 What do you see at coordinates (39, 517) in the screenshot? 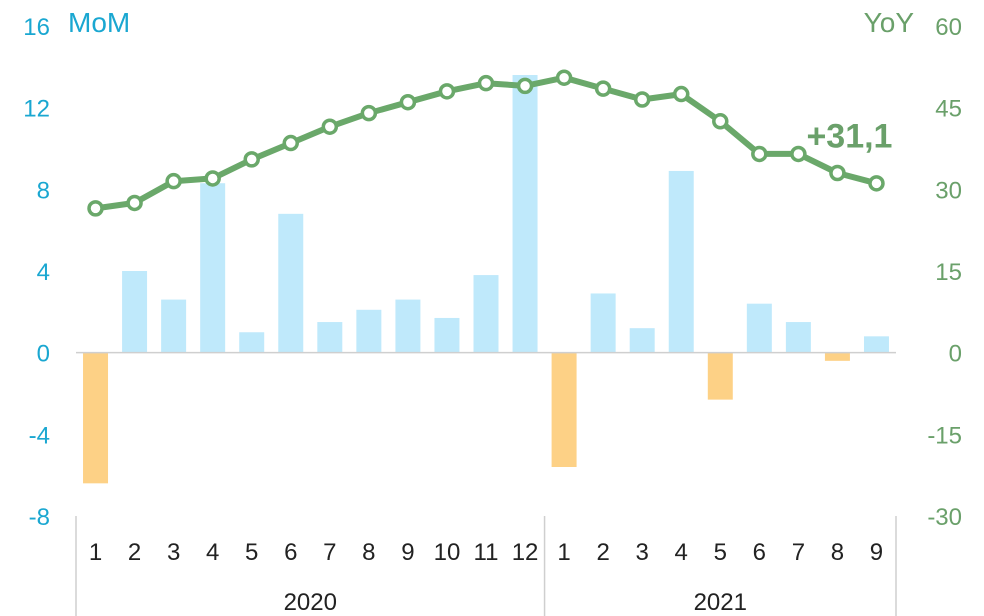
I see `left-tick-label: -8` at bounding box center [39, 517].